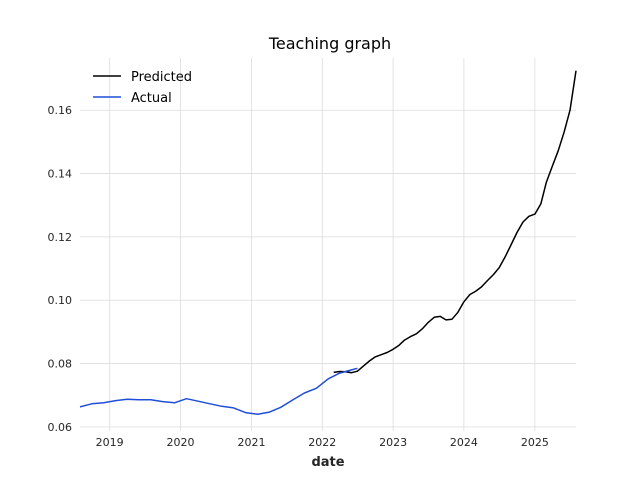  What do you see at coordinates (329, 43) in the screenshot?
I see `chart-title: Teaching graph` at bounding box center [329, 43].